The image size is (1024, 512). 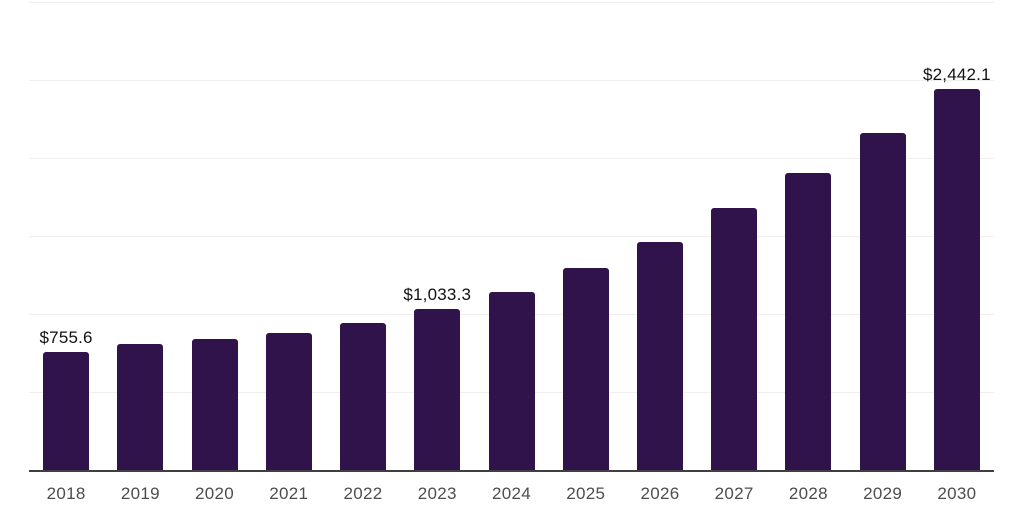 I want to click on bar-2026, so click(x=659, y=355).